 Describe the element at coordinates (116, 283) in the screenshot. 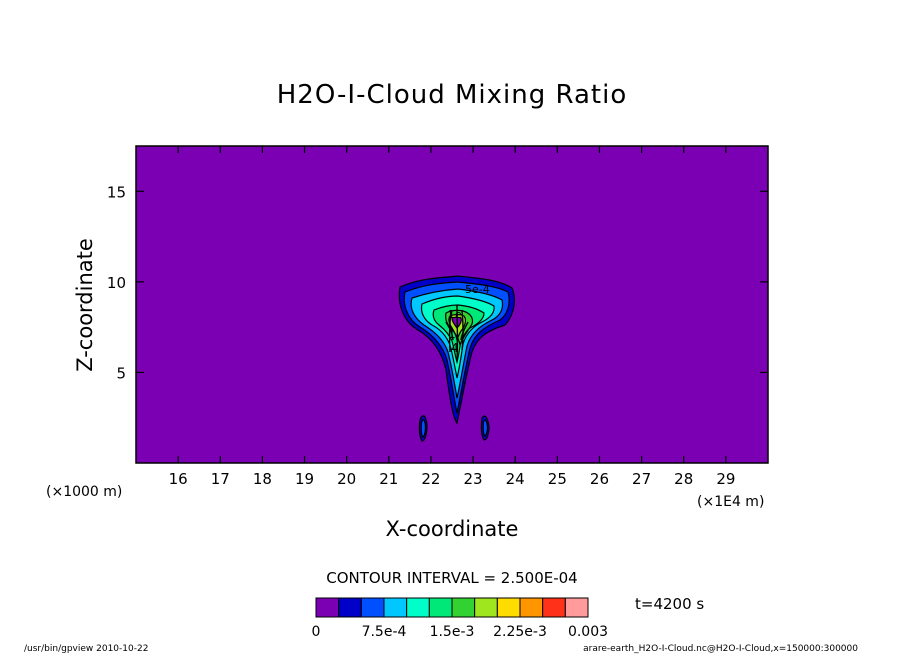

I see `y-tick-label: 10` at that location.